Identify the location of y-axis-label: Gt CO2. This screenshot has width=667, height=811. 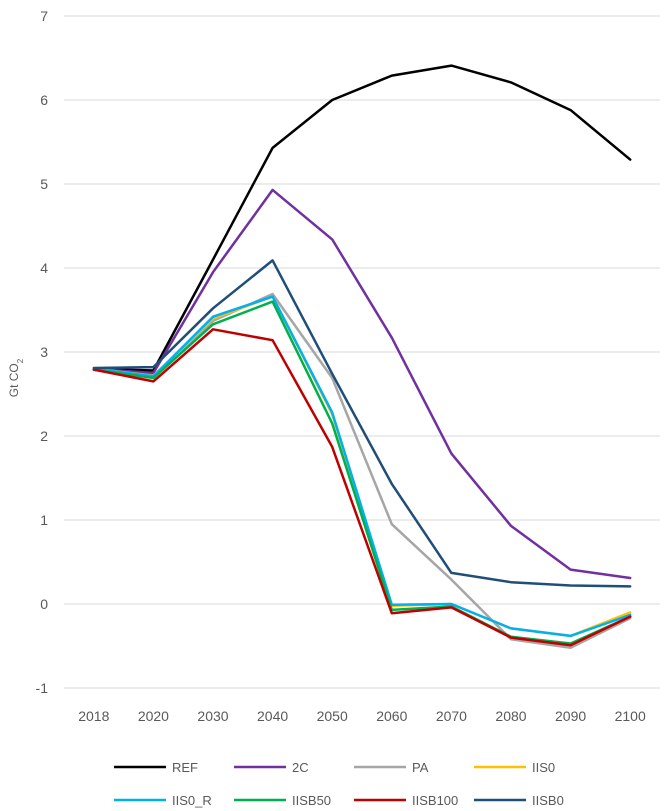
(16, 377).